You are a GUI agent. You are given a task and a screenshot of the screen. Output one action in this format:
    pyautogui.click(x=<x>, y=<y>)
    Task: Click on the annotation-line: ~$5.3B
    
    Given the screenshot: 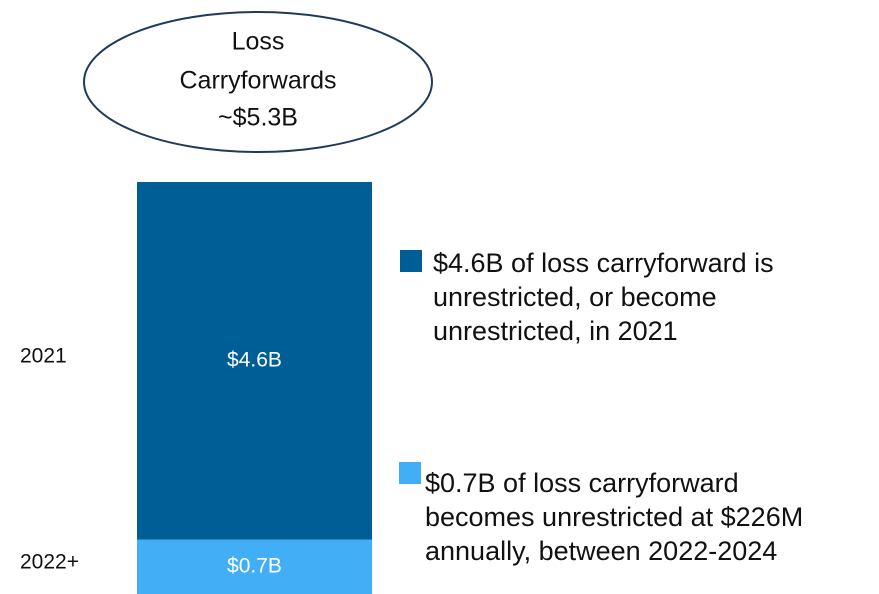 What is the action you would take?
    pyautogui.click(x=258, y=118)
    